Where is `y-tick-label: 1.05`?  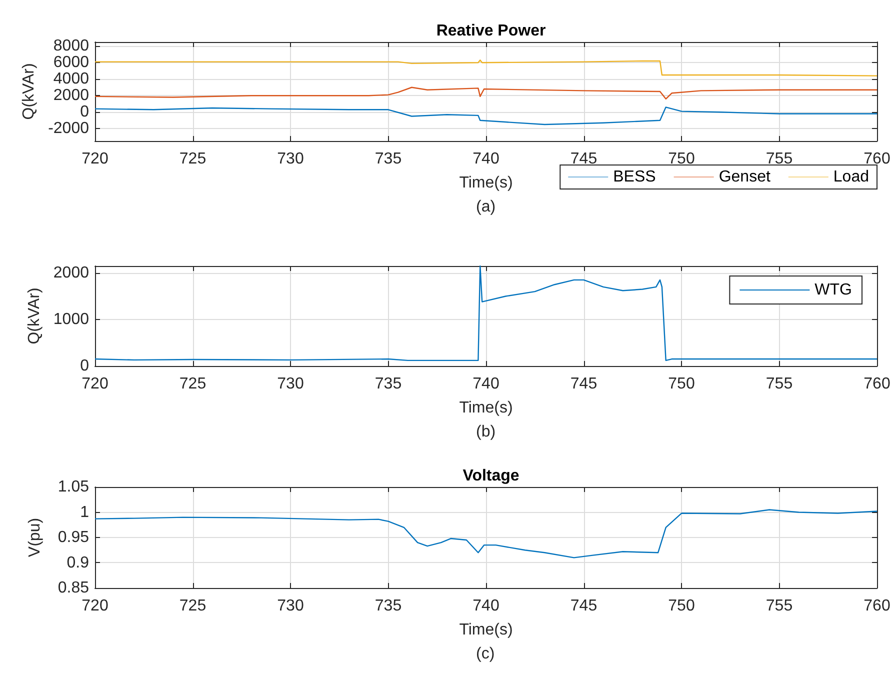
y-tick-label: 1.05 is located at coordinates (74, 487).